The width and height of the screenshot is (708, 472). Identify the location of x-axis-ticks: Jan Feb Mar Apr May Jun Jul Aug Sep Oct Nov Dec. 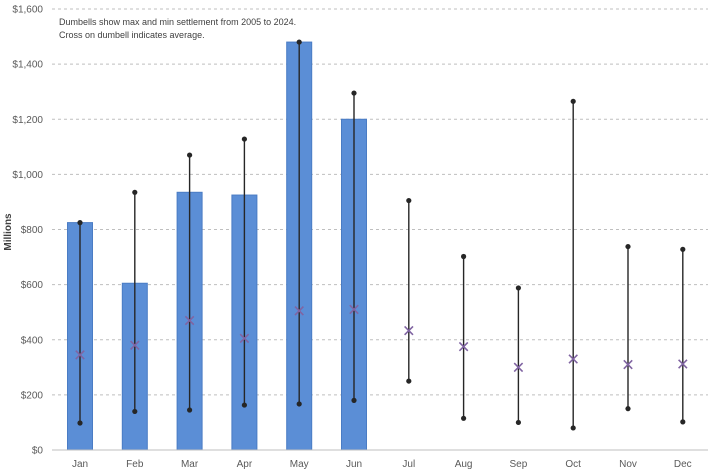
(382, 464).